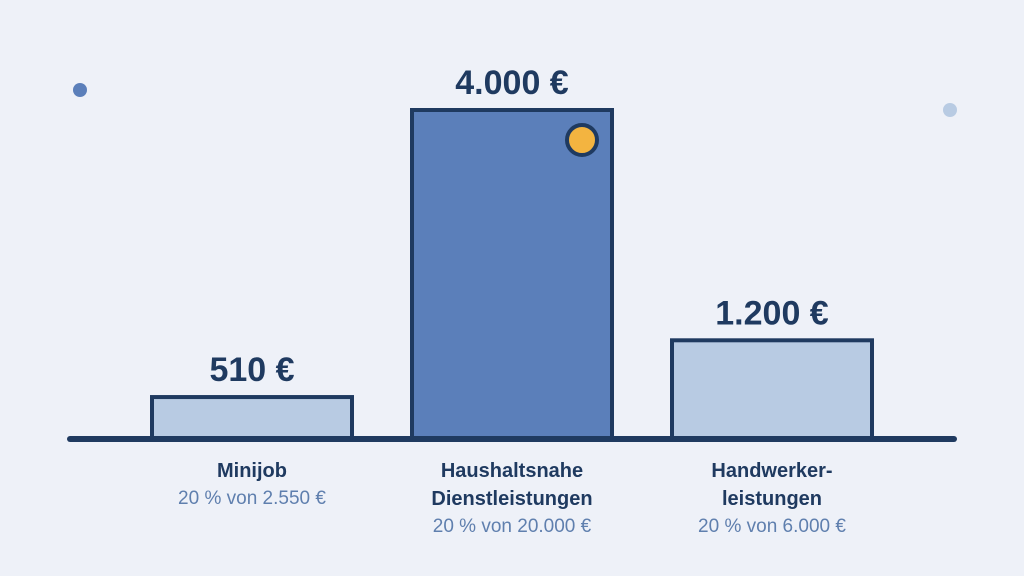  What do you see at coordinates (251, 370) in the screenshot?
I see `value-label-1: 510 €` at bounding box center [251, 370].